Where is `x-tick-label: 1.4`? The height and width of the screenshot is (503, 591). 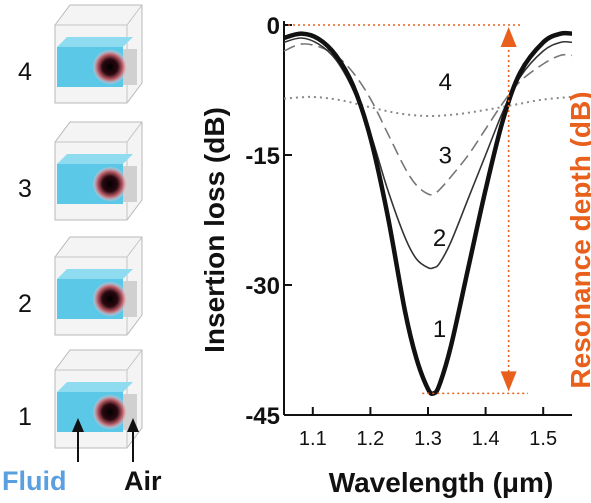
x-tick-label: 1.4 is located at coordinates (486, 439).